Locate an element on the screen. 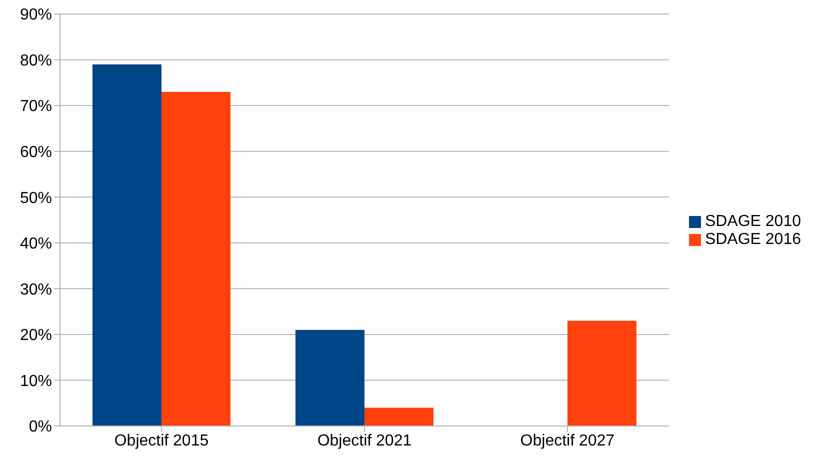 The image size is (821, 462). y-tick-label: 10% is located at coordinates (36, 381).